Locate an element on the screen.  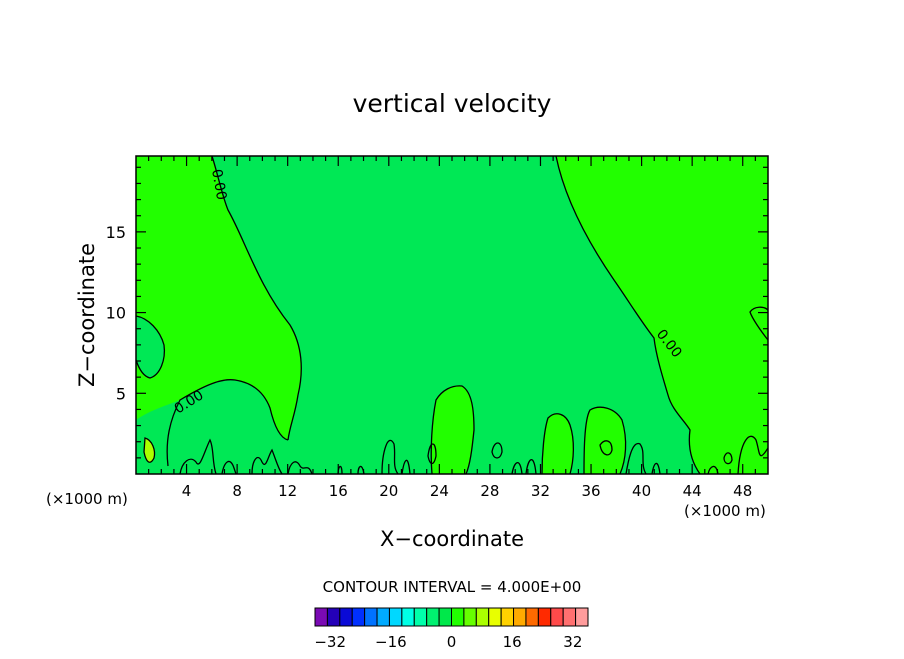
x-tick-labels: 4 8 12 16 20 24 28 32 36 40 44 48 is located at coordinates (467, 491).